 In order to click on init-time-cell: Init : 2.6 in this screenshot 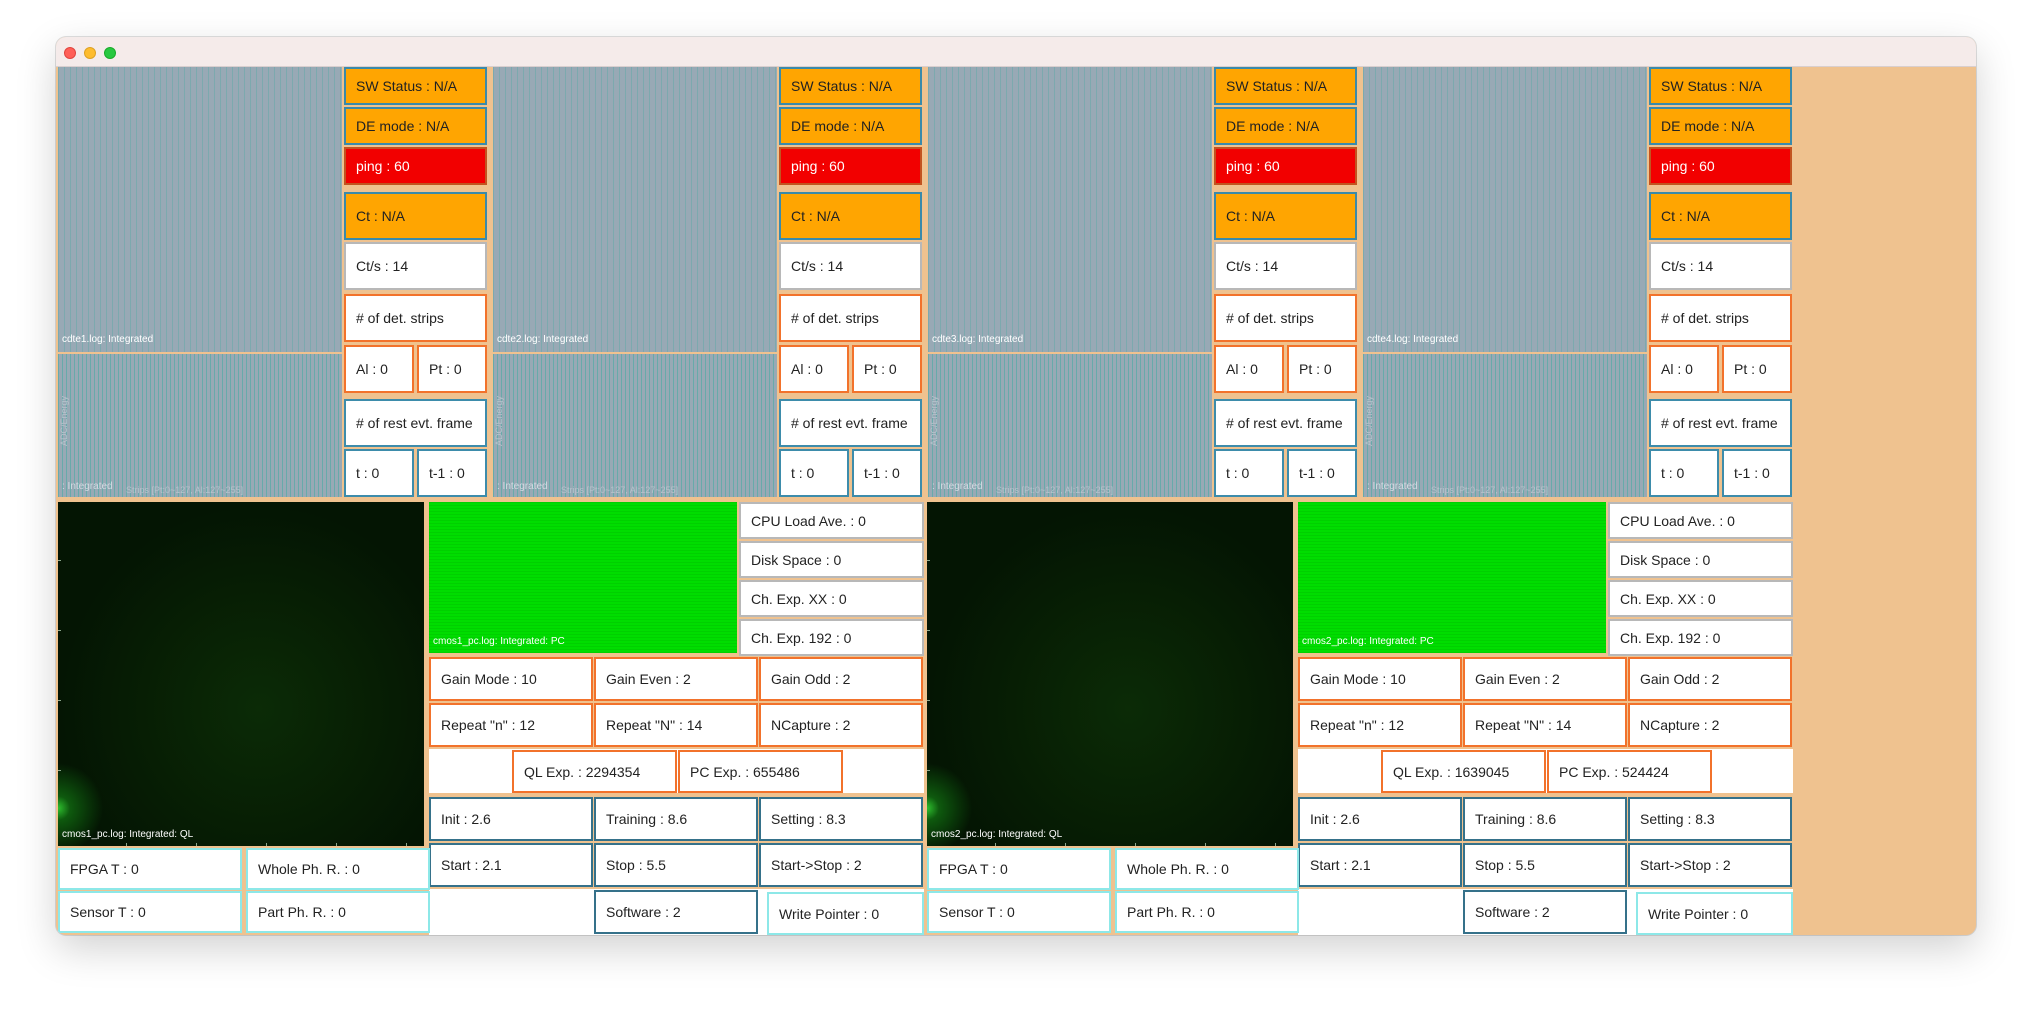, I will do `click(511, 819)`.